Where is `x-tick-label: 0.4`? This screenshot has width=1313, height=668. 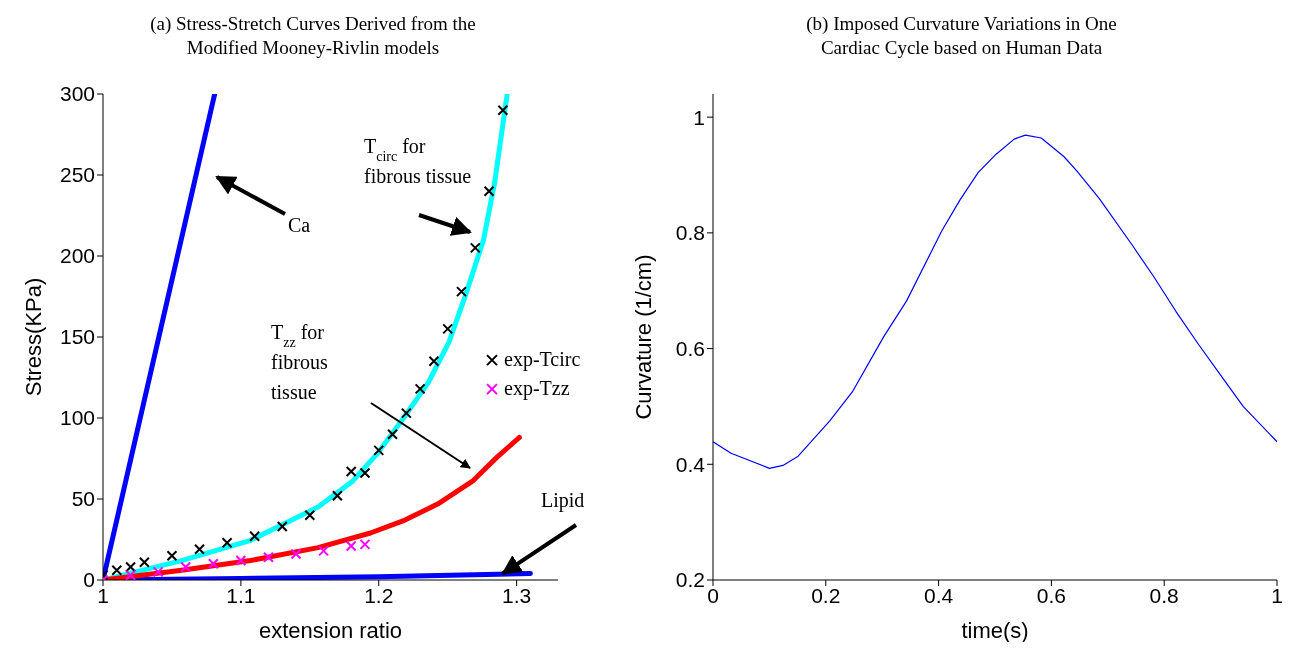 x-tick-label: 0.4 is located at coordinates (939, 595).